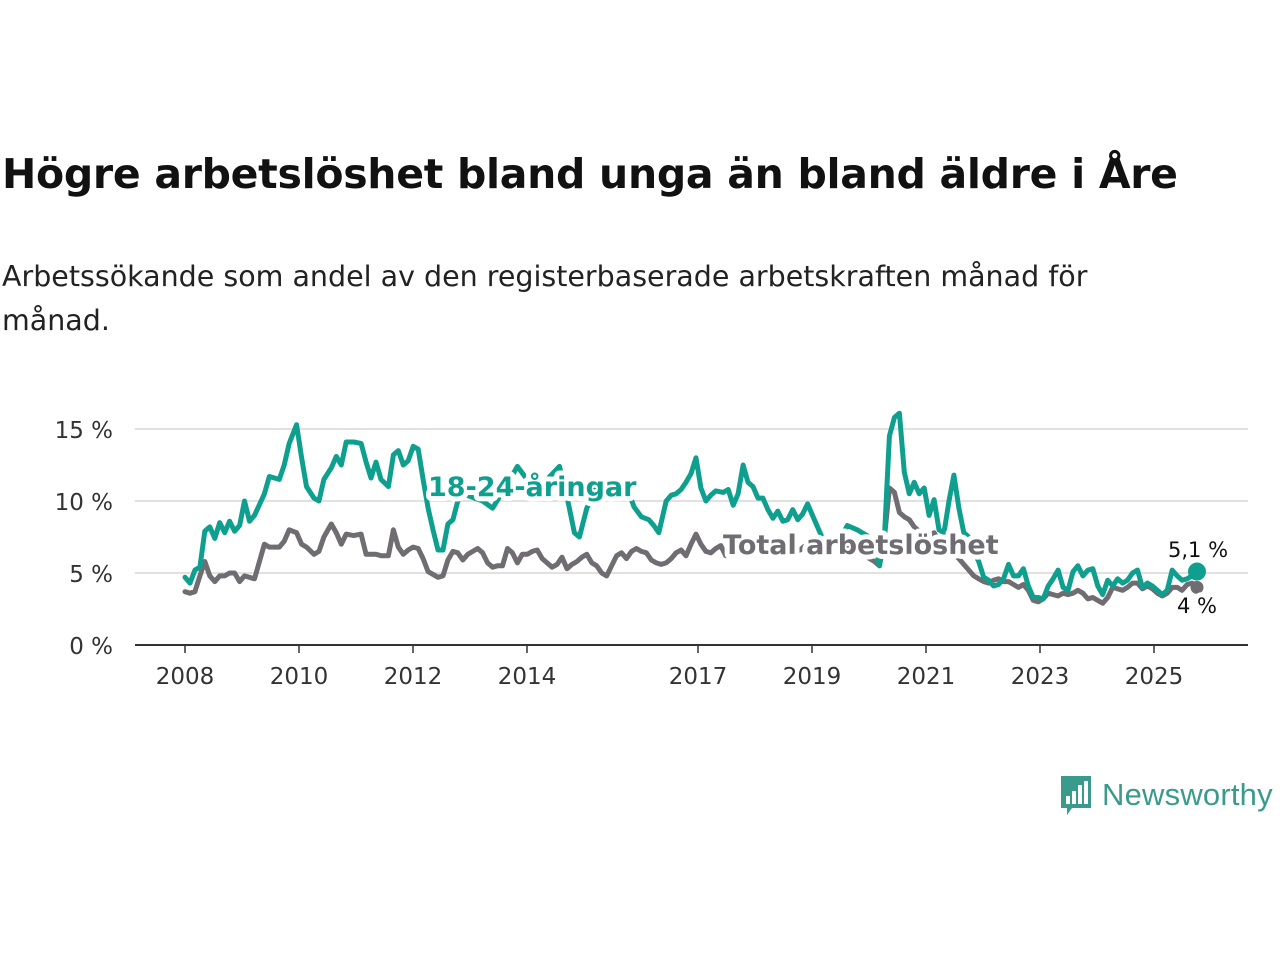 The image size is (1280, 960). Describe the element at coordinates (1197, 571) in the screenshot. I see `youth-end-point` at that location.